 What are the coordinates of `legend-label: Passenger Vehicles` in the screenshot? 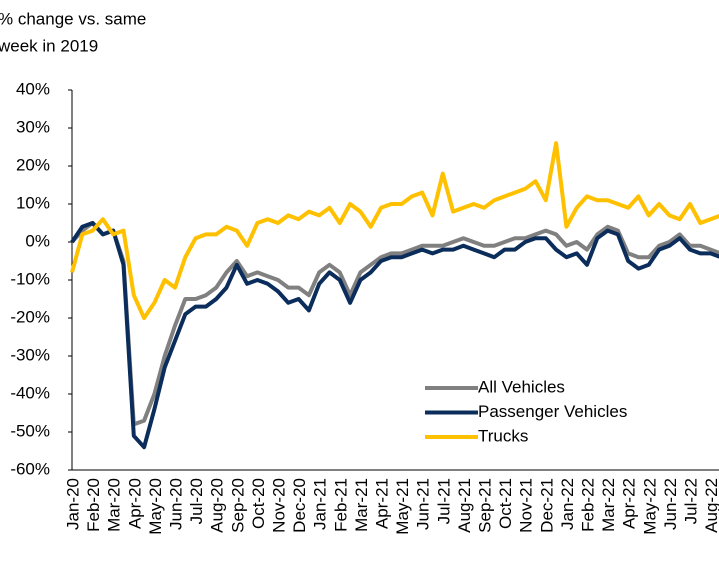 It's located at (552, 411).